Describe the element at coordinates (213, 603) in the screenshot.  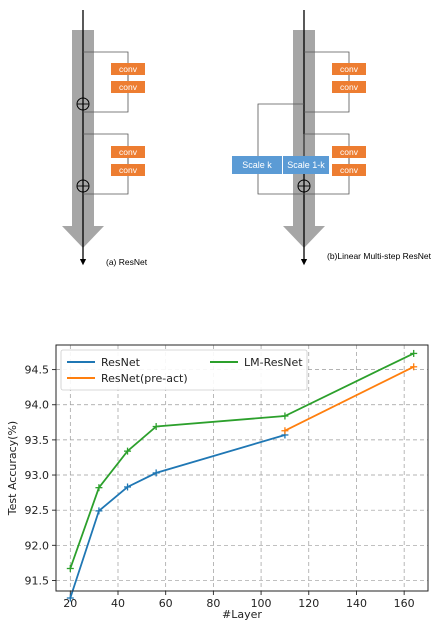
I see `x-tick-label: 80` at that location.